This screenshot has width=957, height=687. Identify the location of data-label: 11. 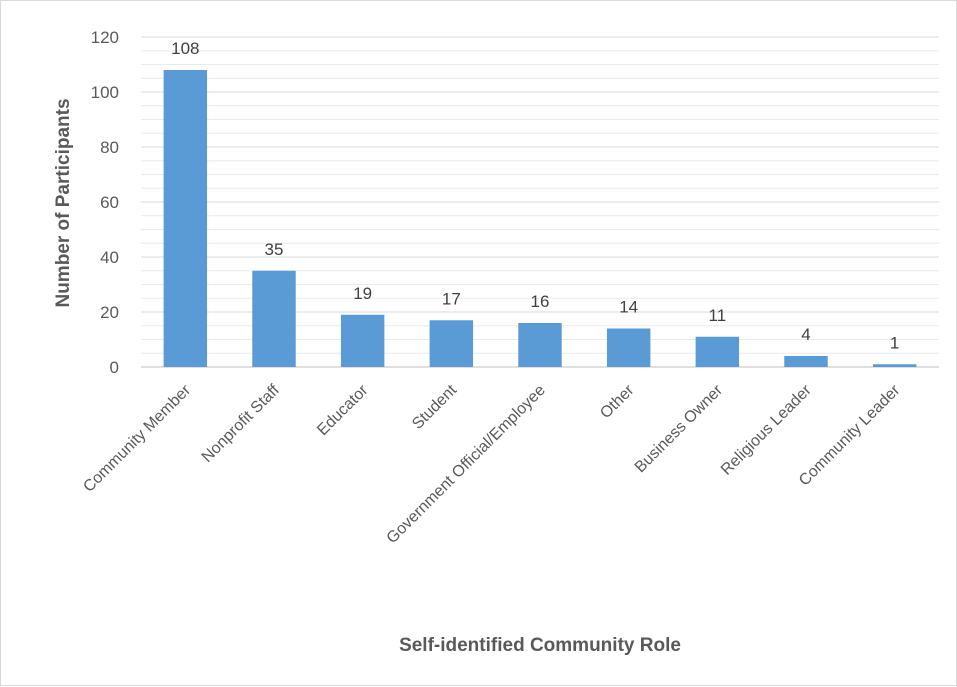
(718, 315).